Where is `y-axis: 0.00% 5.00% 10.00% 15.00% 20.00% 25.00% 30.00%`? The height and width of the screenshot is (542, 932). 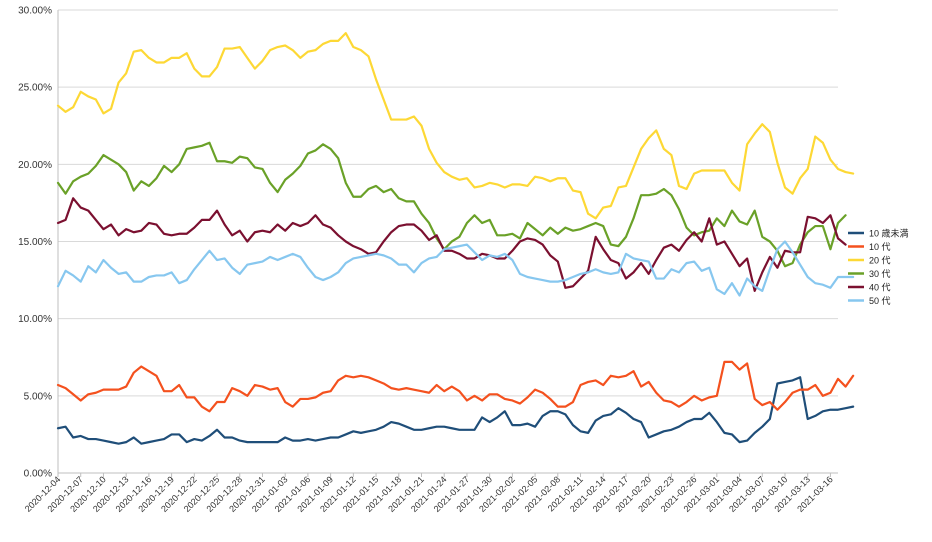
y-axis: 0.00% 5.00% 10.00% 15.00% 20.00% 25.00% 30.00% is located at coordinates (38, 243).